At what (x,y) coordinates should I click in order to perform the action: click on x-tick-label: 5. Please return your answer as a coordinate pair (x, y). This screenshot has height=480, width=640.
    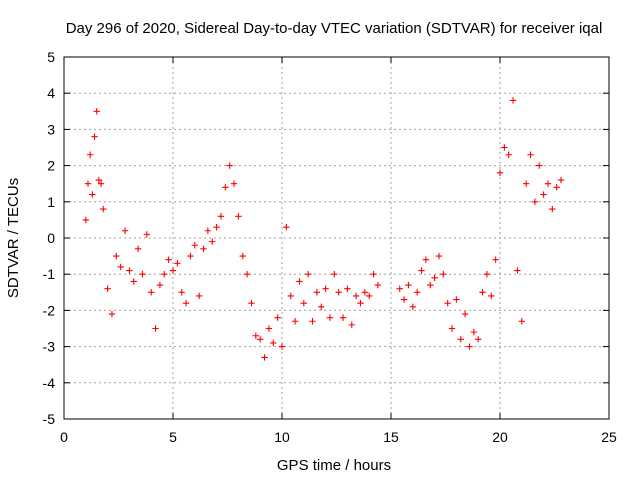
    Looking at the image, I should click on (173, 437).